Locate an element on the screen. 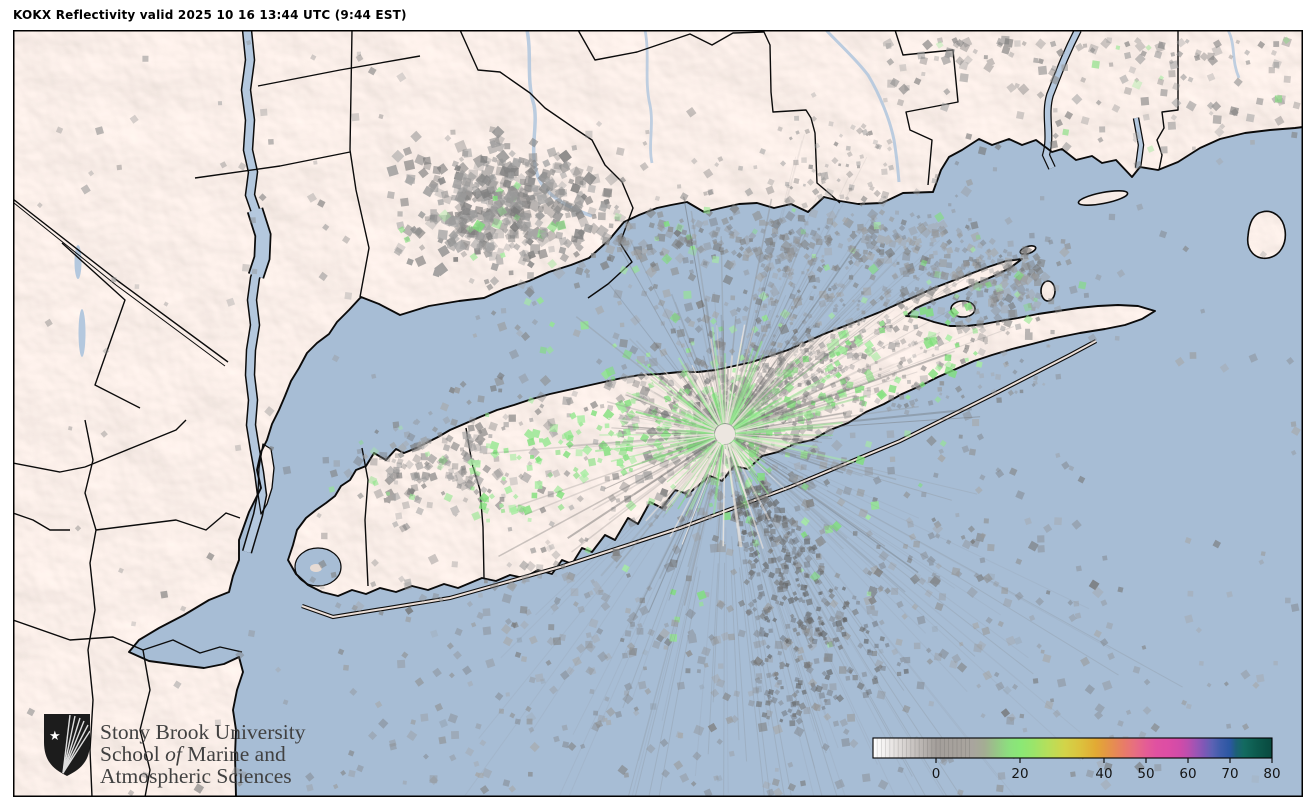  shield-star-icon: ★ is located at coordinates (55, 736).